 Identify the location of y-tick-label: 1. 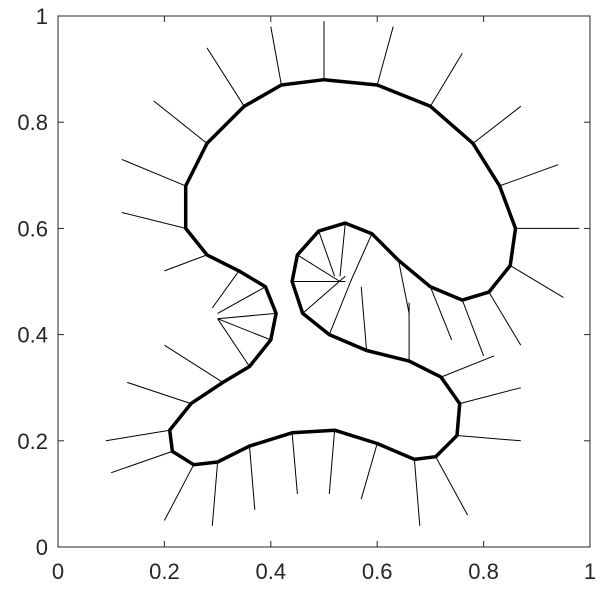
(42, 16).